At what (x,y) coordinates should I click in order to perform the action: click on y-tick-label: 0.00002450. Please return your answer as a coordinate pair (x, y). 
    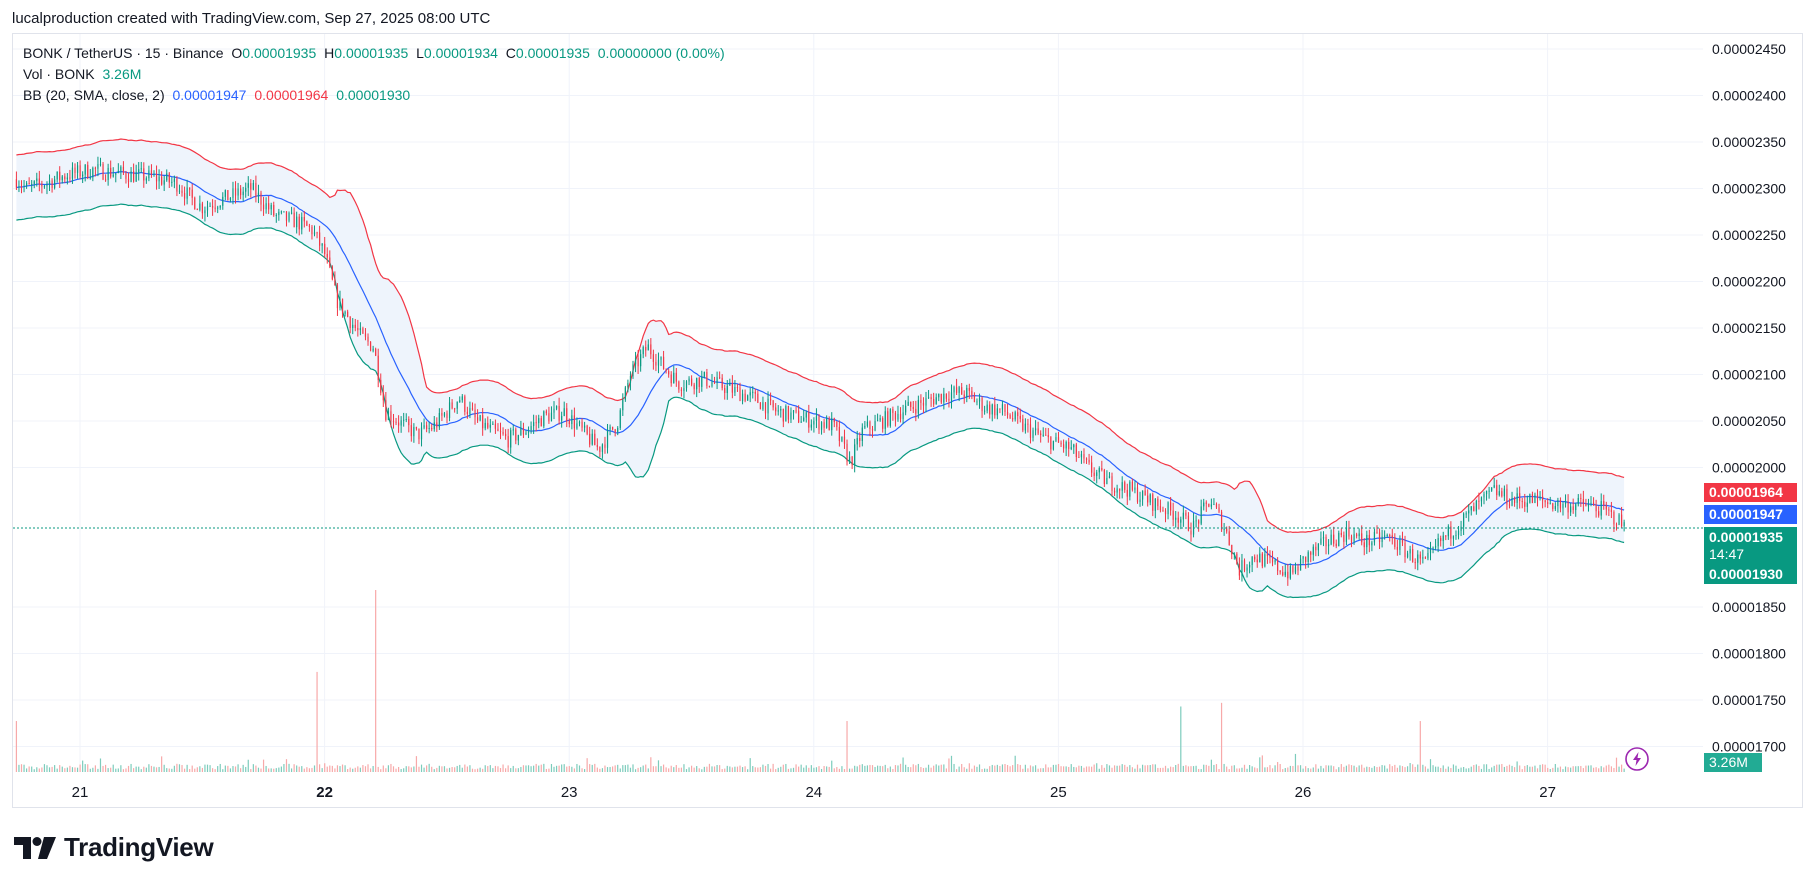
    Looking at the image, I should click on (1749, 49).